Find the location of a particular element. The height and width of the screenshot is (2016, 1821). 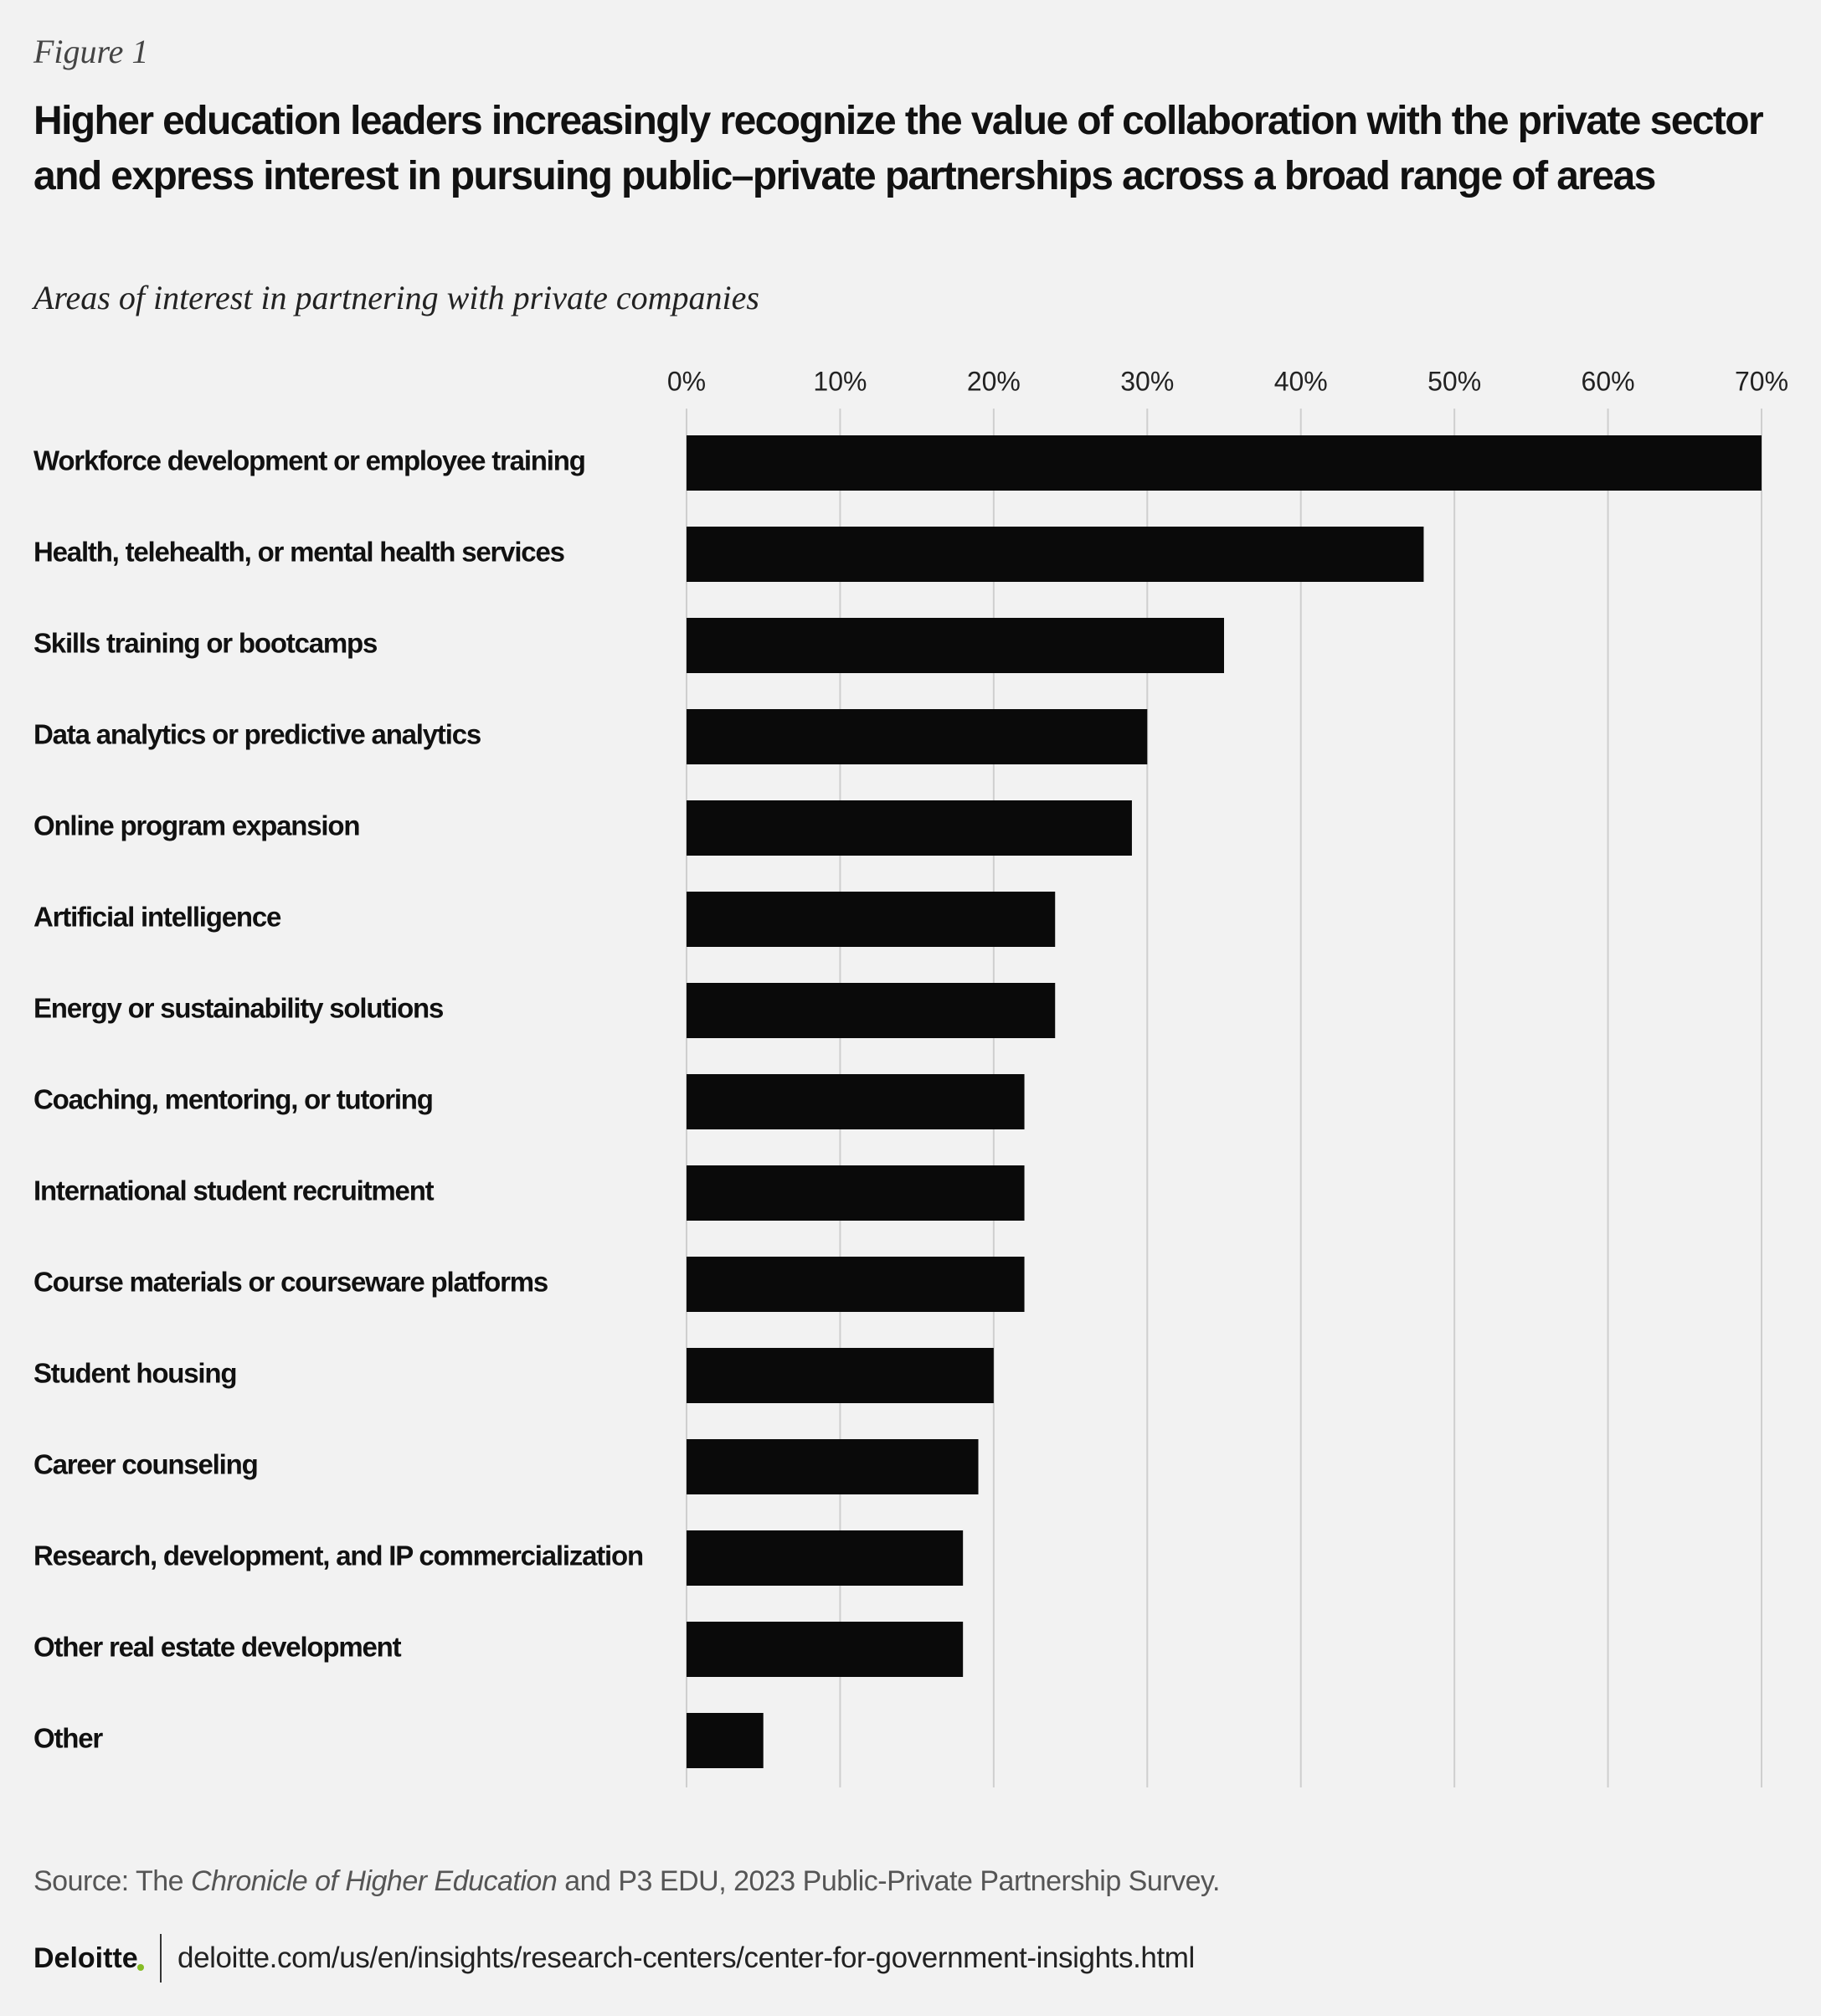

x-tick-label: 60% is located at coordinates (1608, 381).